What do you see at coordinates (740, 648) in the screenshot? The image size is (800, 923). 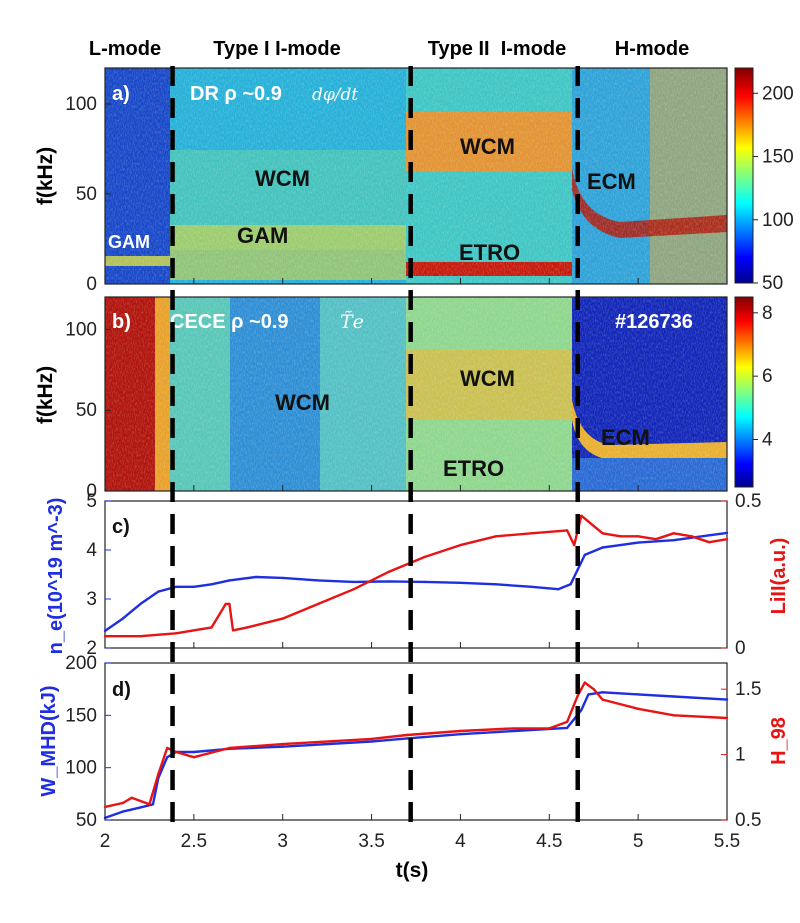 I see `panel-c-right-tick-label: 0` at bounding box center [740, 648].